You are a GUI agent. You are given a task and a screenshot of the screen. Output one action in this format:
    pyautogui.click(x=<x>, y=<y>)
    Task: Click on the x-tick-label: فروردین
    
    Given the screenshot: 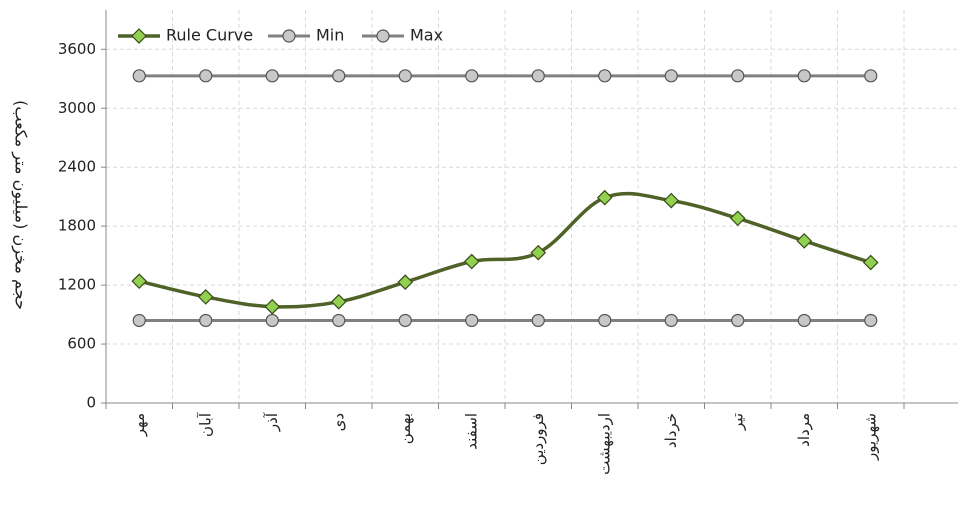 What is the action you would take?
    pyautogui.click(x=538, y=439)
    